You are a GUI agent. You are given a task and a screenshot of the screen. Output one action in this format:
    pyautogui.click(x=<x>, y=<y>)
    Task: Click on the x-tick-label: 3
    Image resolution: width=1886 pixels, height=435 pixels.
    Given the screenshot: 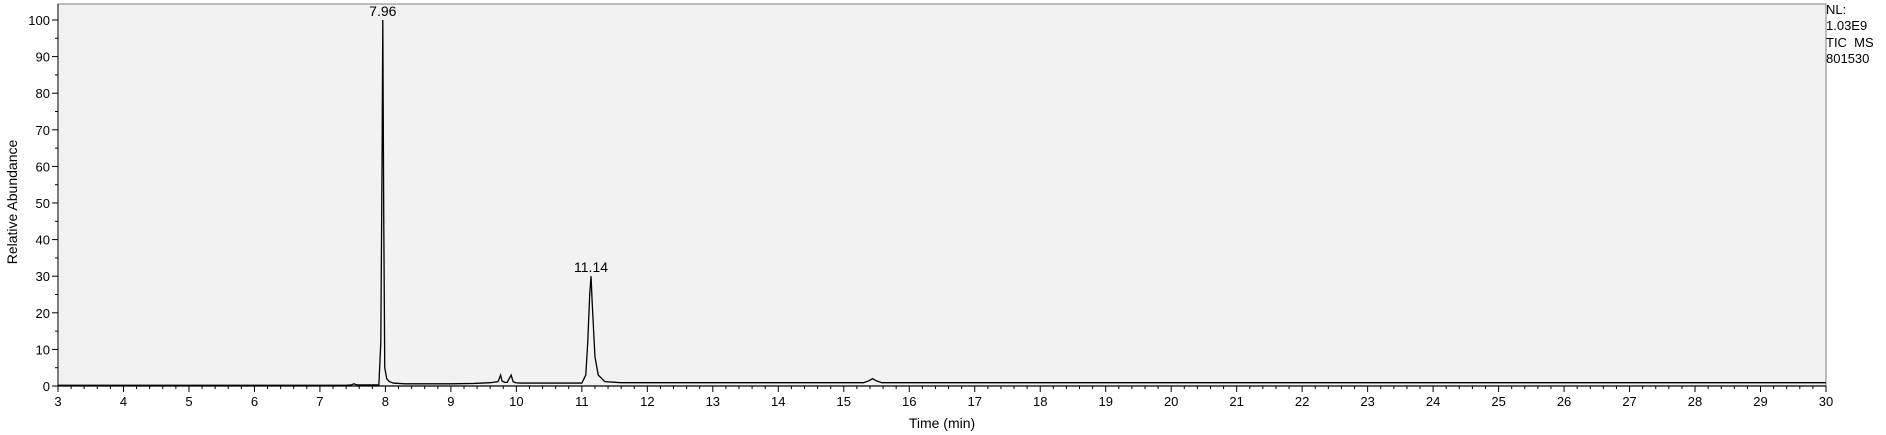 What is the action you would take?
    pyautogui.click(x=57, y=401)
    